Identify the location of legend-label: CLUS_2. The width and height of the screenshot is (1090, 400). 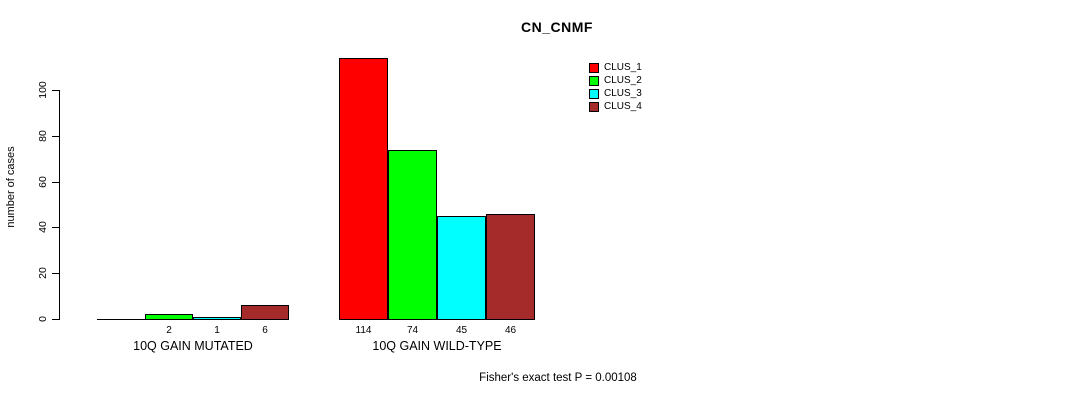
(623, 80).